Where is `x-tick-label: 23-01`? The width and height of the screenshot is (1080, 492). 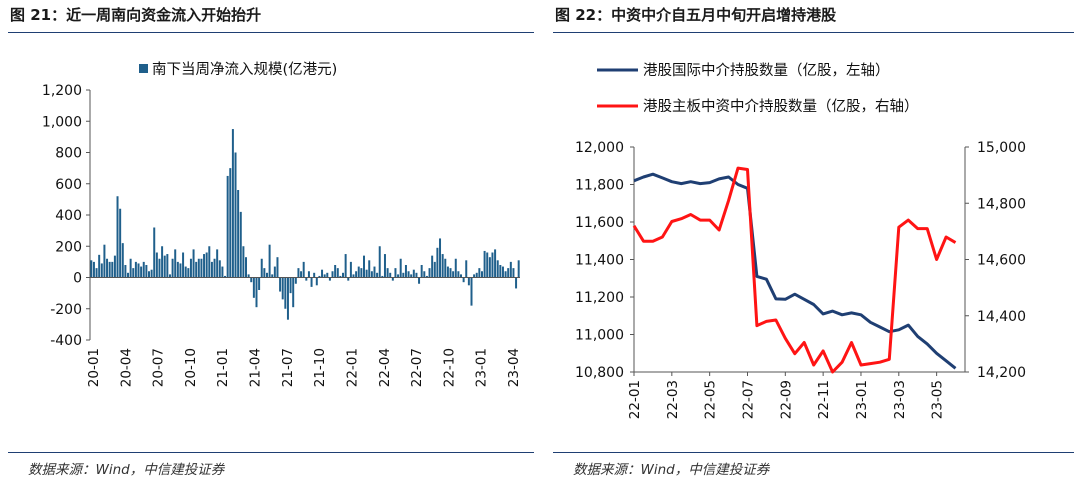
x-tick-label: 23-01 is located at coordinates (482, 367).